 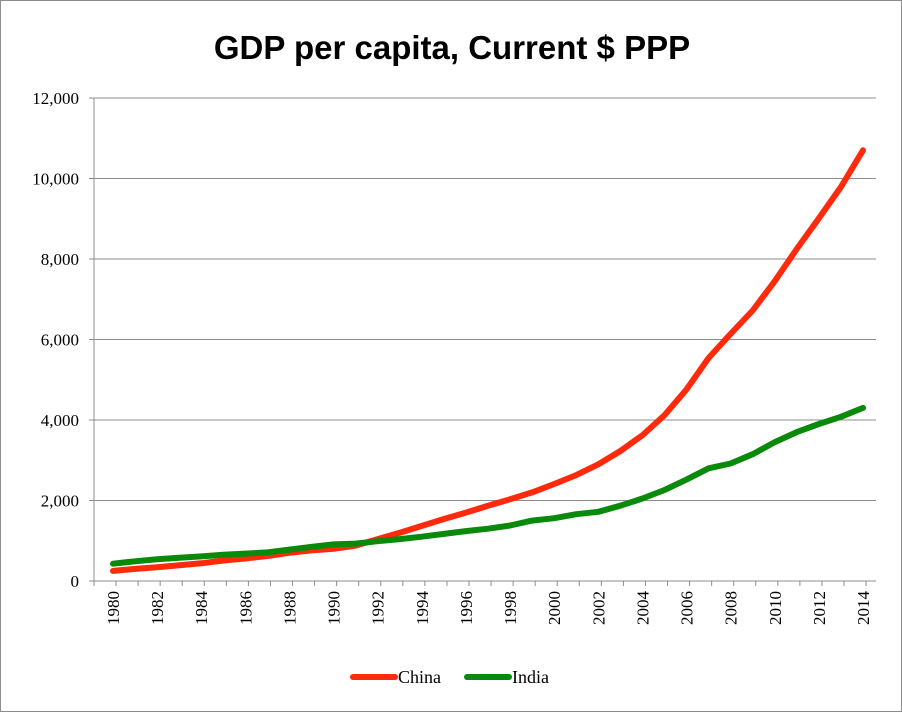 What do you see at coordinates (687, 608) in the screenshot?
I see `x-tick-label: 2006` at bounding box center [687, 608].